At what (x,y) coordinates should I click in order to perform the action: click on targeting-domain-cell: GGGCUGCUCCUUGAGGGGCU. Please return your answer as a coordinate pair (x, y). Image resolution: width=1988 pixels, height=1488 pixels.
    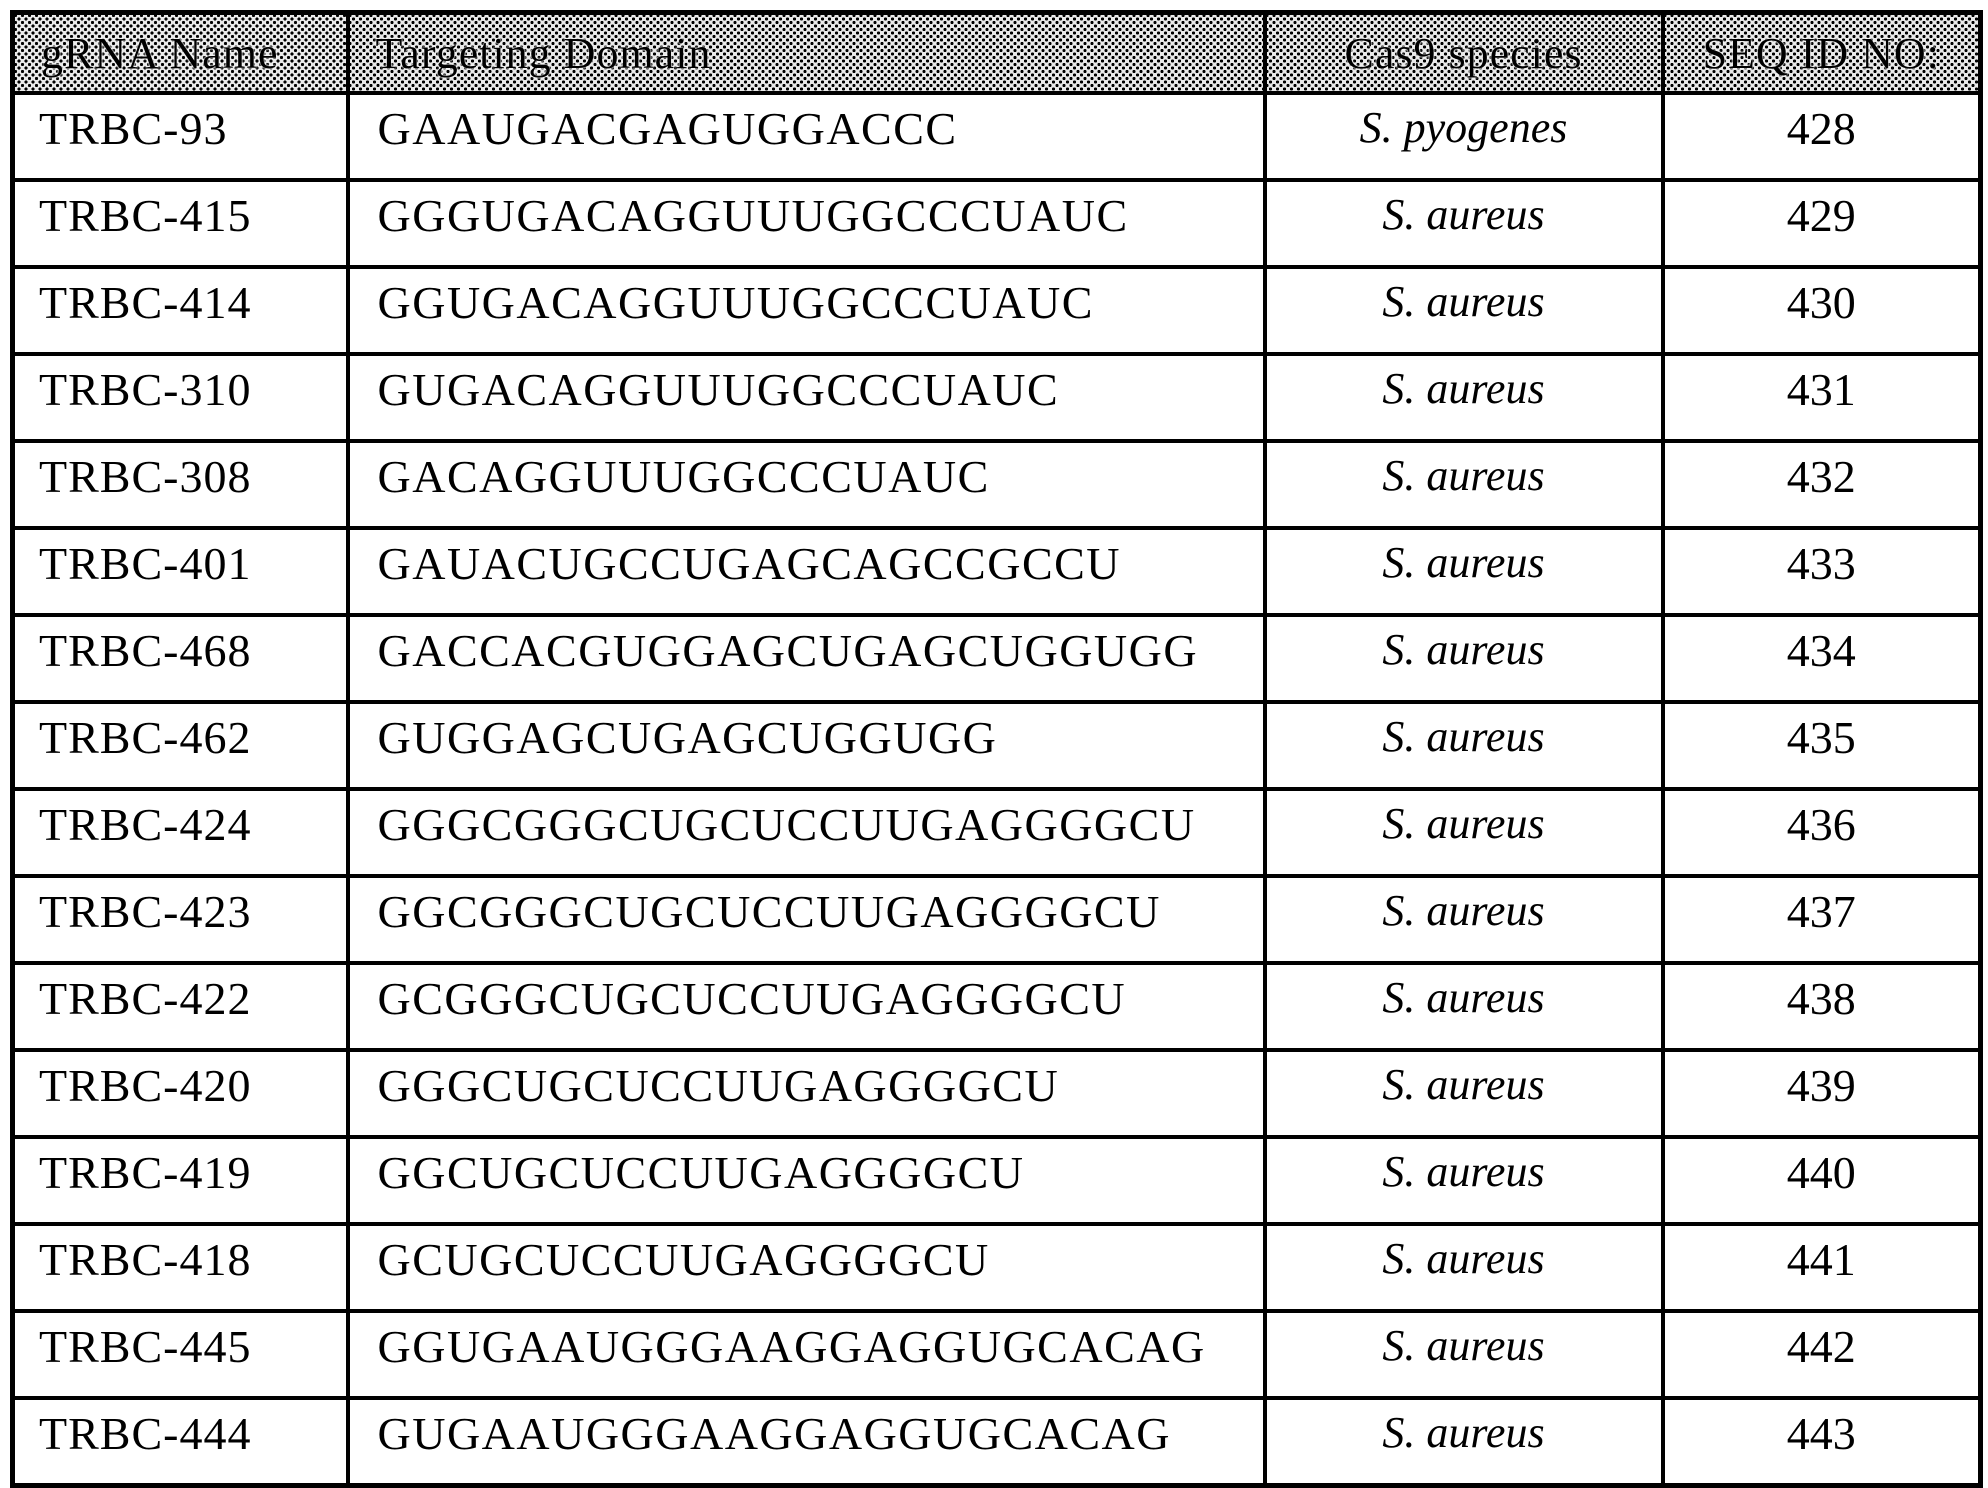
    Looking at the image, I should click on (806, 1093).